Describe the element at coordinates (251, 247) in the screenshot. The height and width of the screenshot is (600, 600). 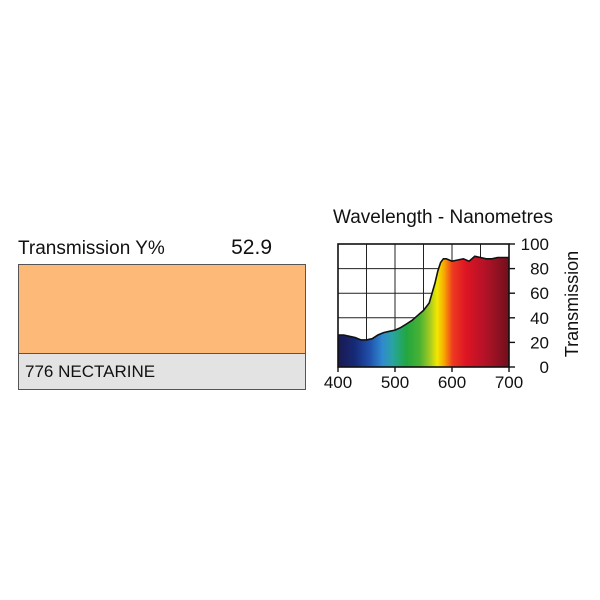
I see `transmission-value: 52.9` at that location.